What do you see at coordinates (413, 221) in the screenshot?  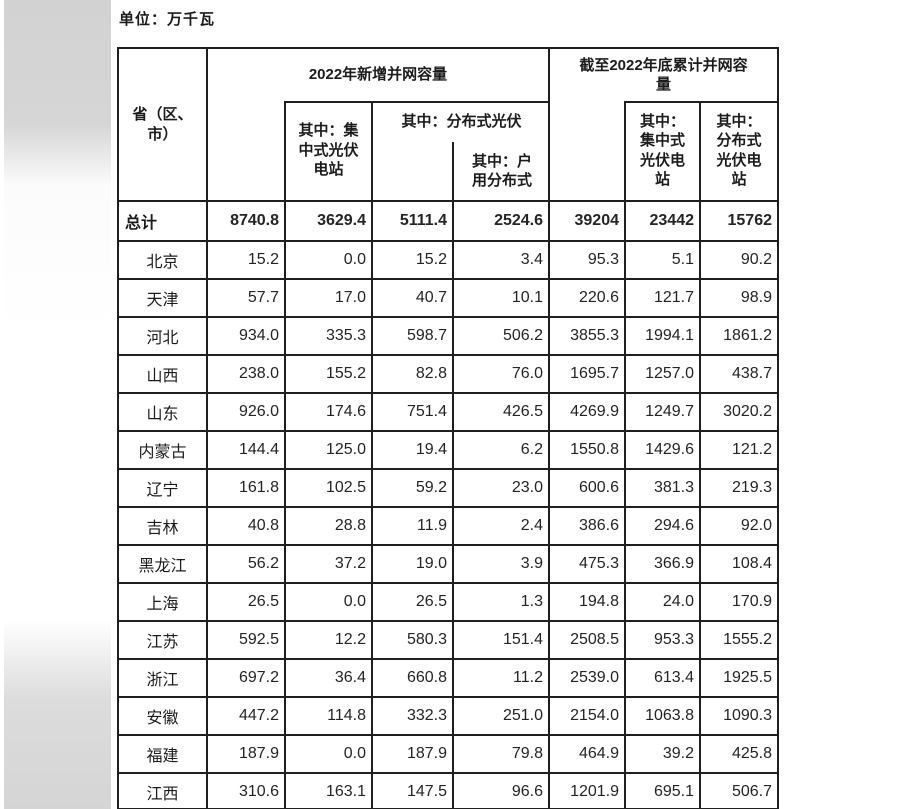 I see `value-cell: 5111.4` at bounding box center [413, 221].